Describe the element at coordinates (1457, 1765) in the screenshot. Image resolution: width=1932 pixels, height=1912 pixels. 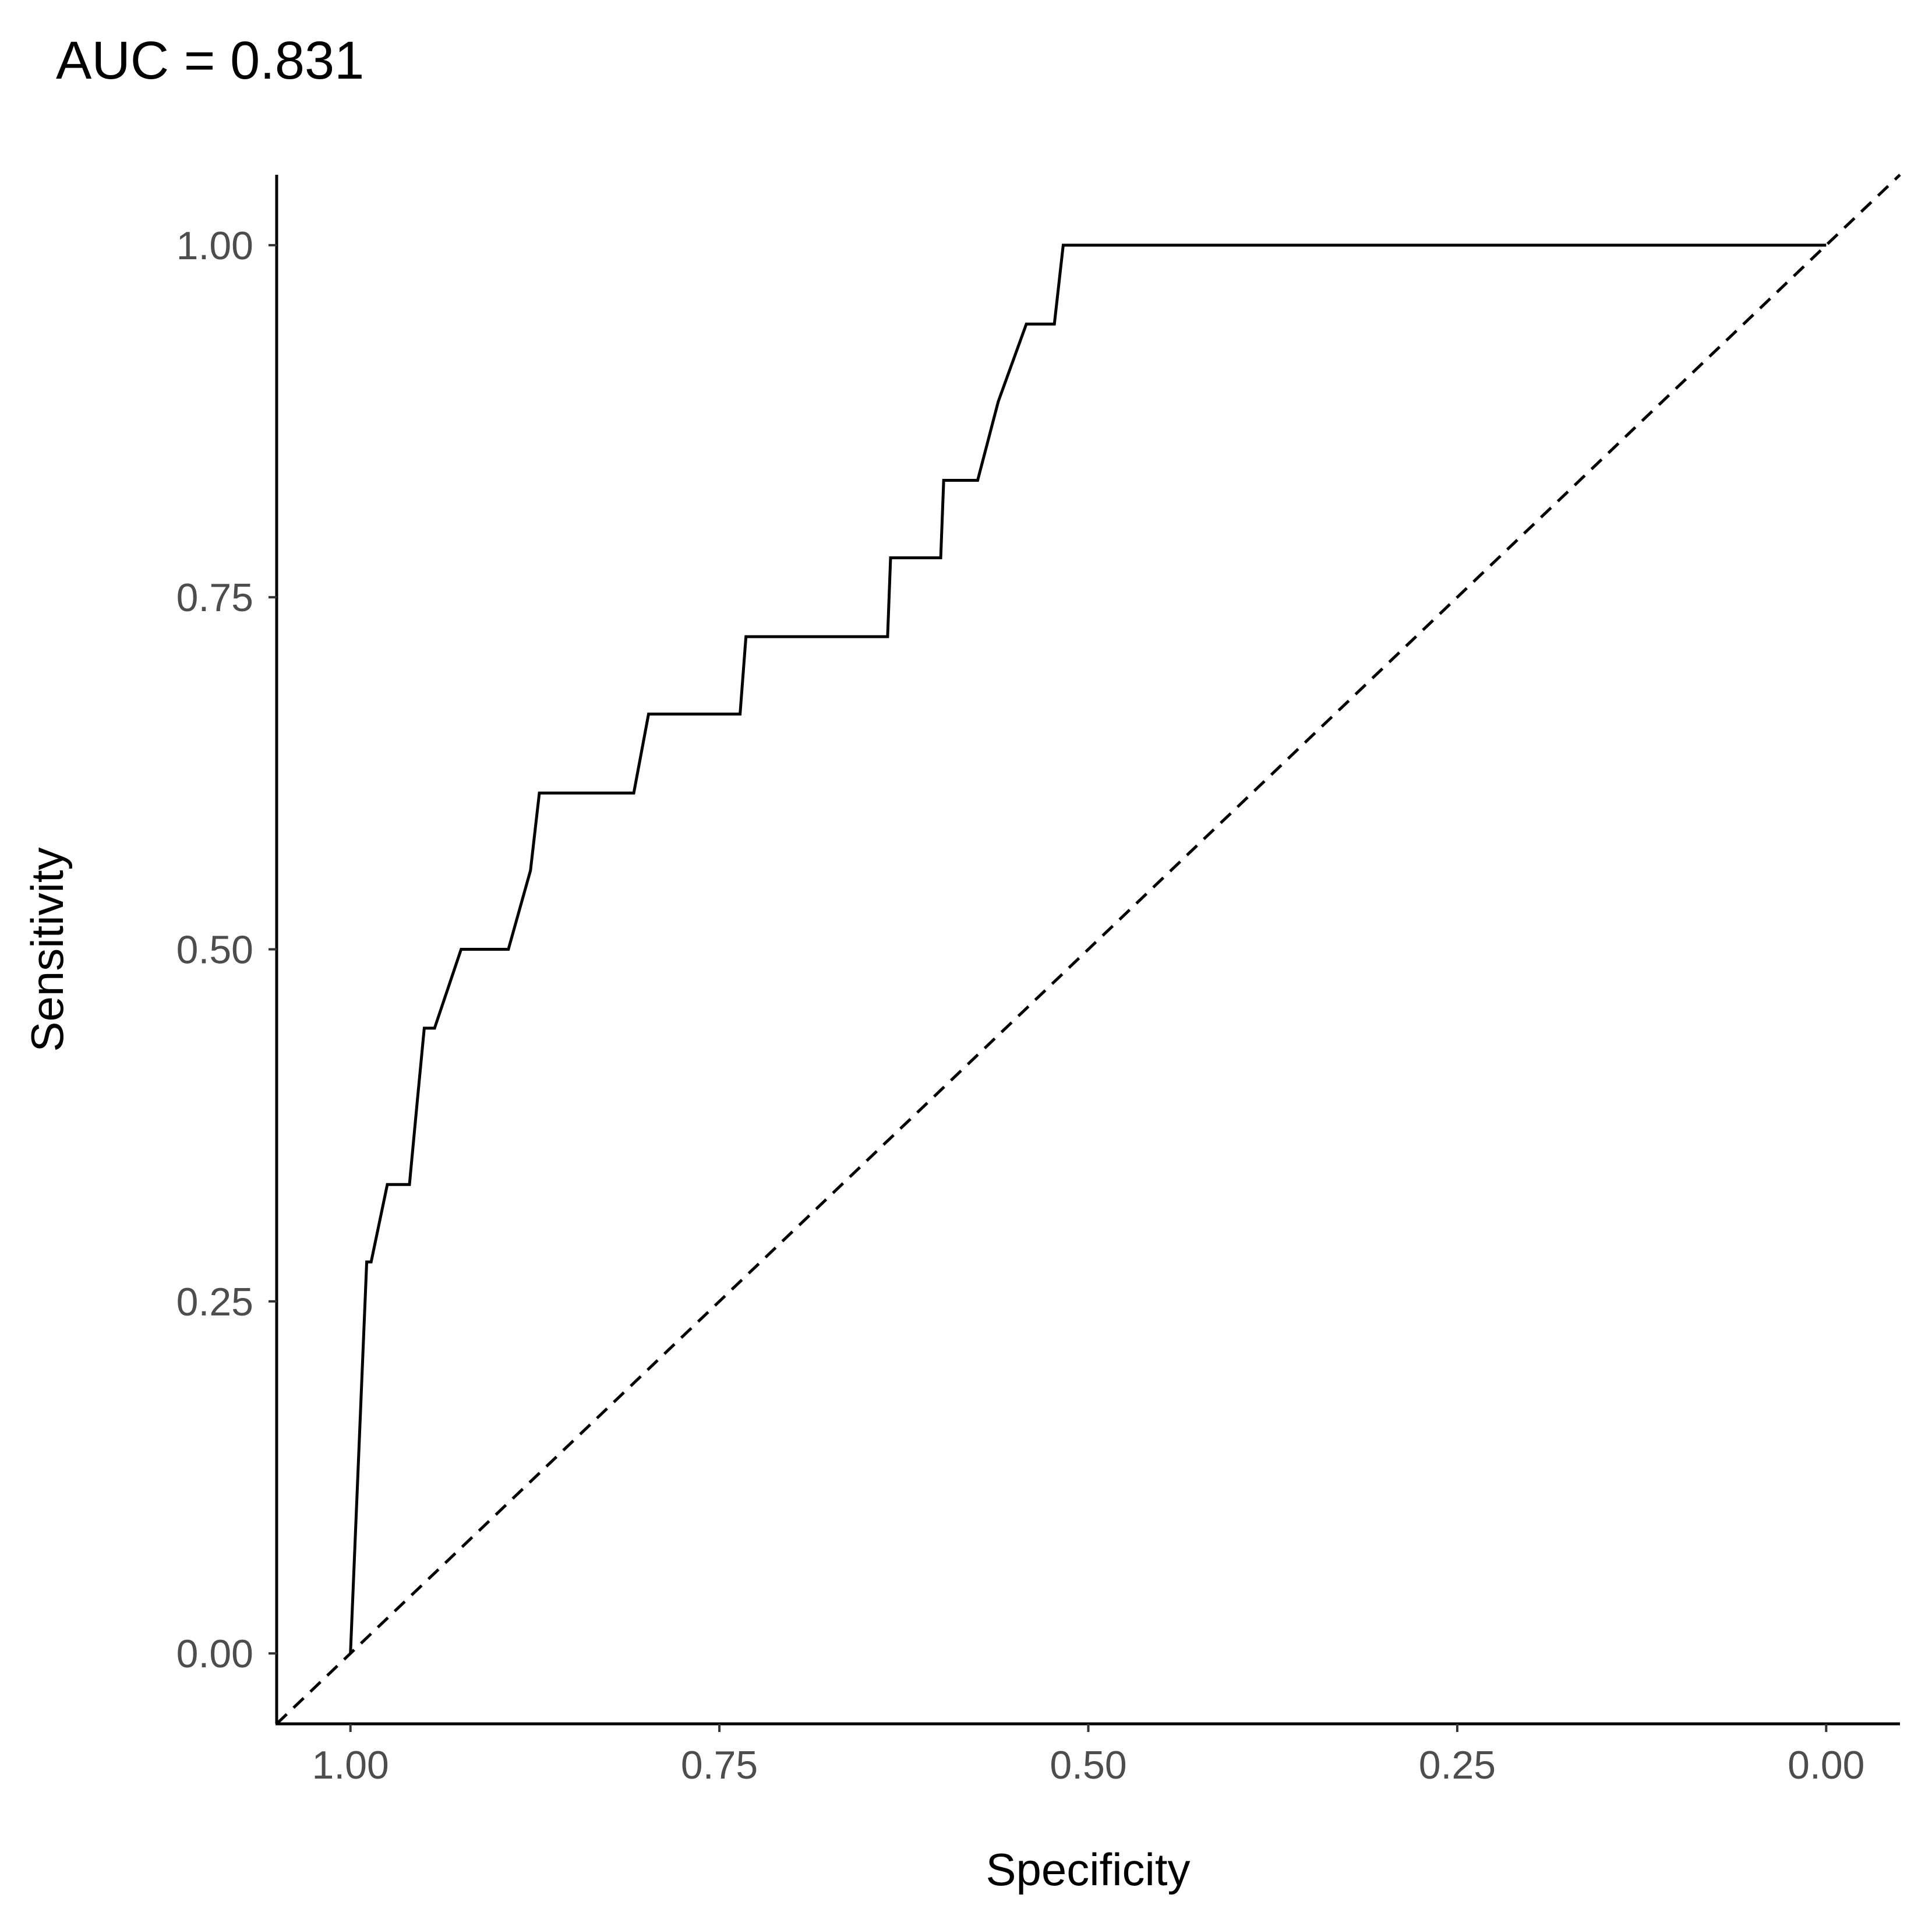
I see `x-tick-label: 0.25` at that location.